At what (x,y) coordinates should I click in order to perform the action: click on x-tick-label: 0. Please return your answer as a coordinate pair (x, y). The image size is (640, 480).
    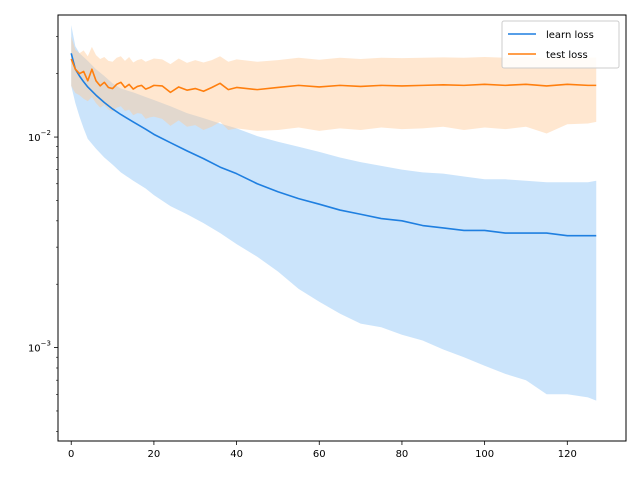
    Looking at the image, I should click on (71, 454).